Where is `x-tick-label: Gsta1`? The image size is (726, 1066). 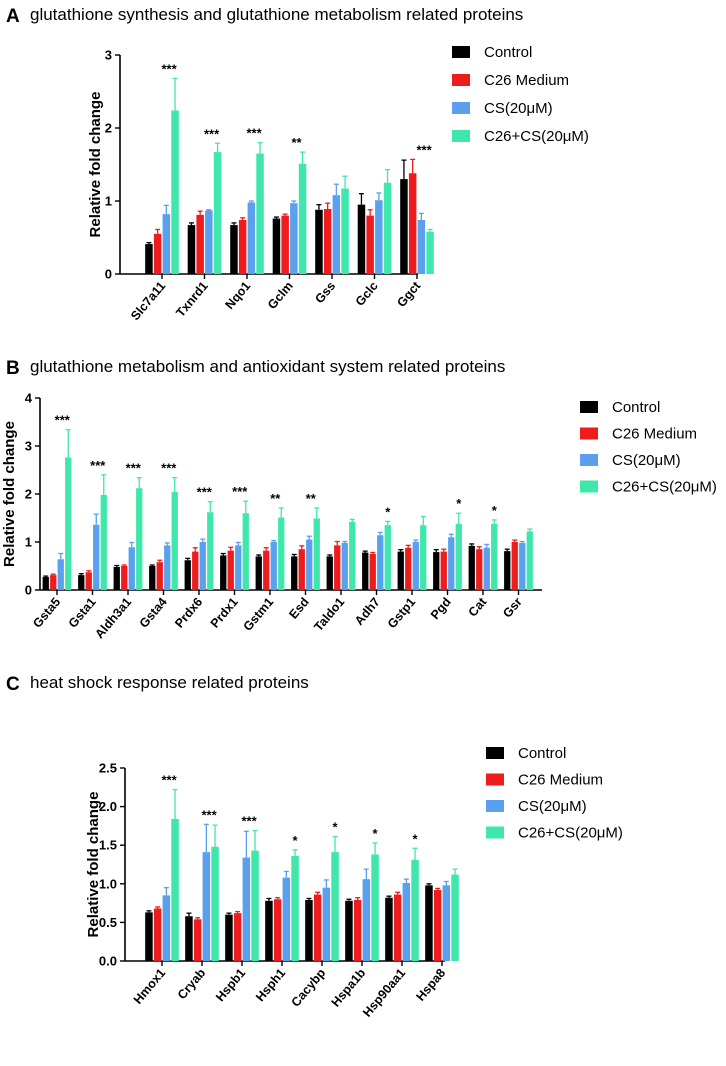
x-tick-label: Gsta1 is located at coordinates (82, 613).